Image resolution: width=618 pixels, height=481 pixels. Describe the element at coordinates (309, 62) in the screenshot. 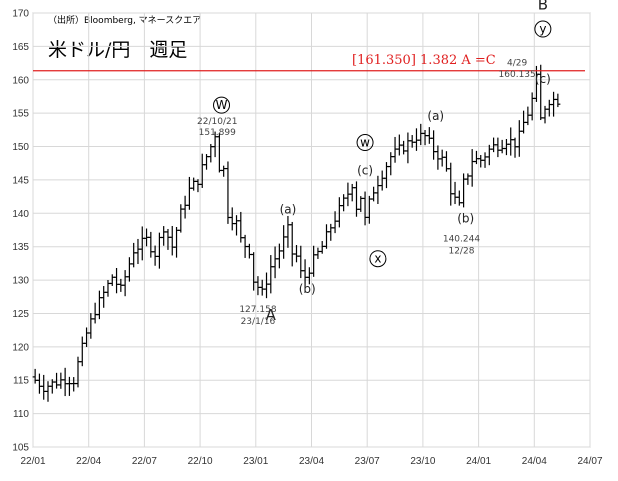

I see `target-line: [161.350] 1.382 A =C` at that location.